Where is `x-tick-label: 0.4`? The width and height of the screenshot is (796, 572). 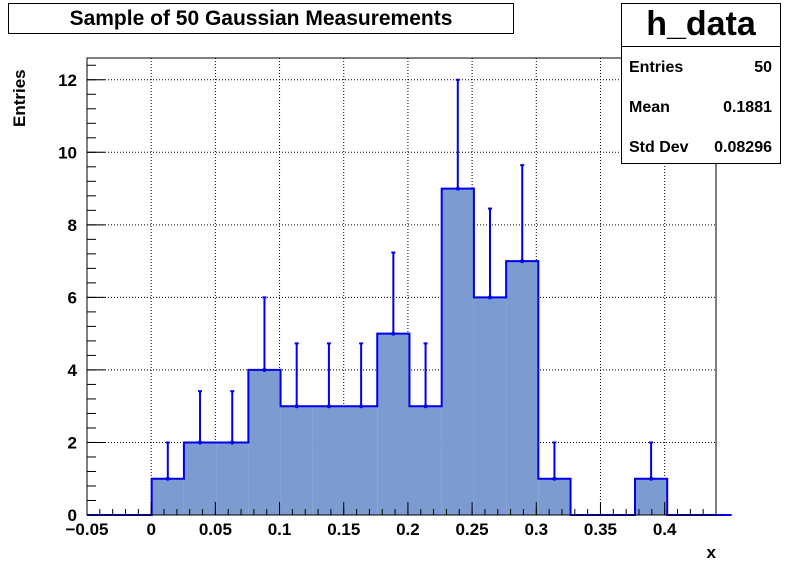
x-tick-label: 0.4 is located at coordinates (665, 529).